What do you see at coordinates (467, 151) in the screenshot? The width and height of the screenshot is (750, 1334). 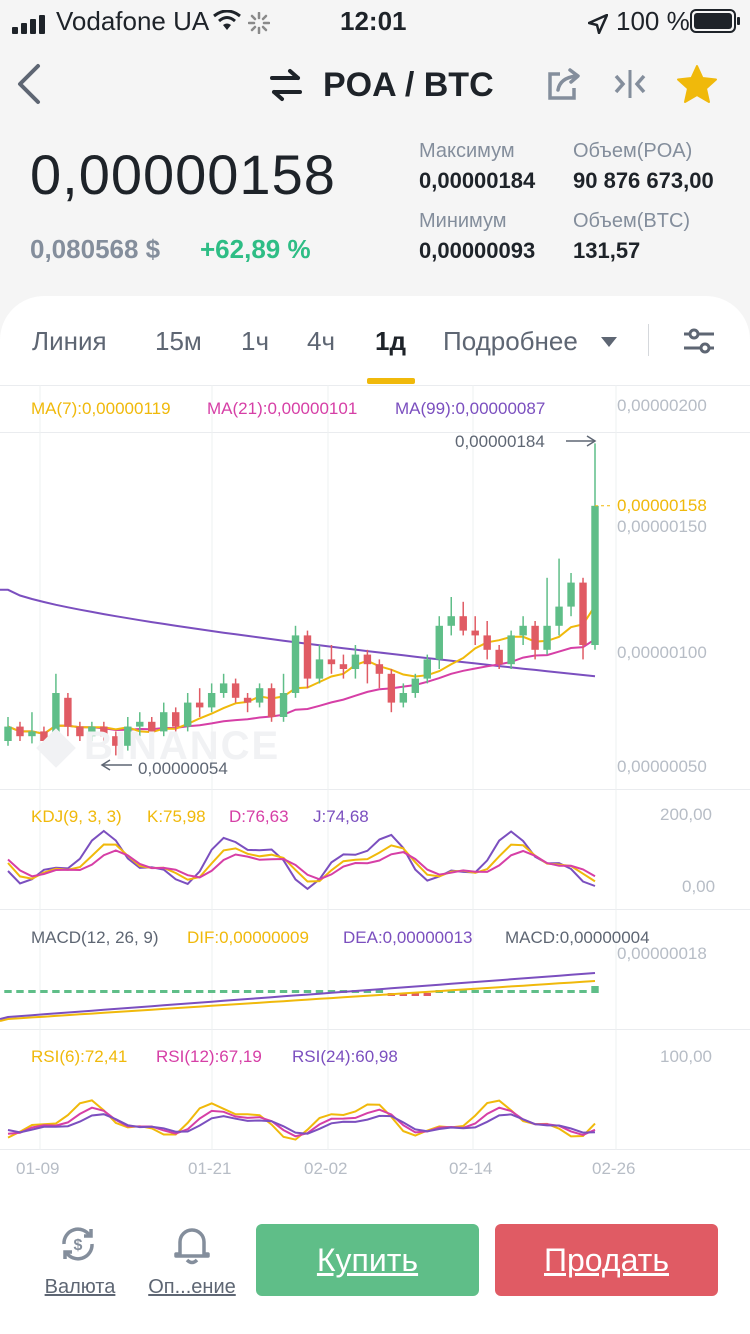 I see `high-label: Максимум` at bounding box center [467, 151].